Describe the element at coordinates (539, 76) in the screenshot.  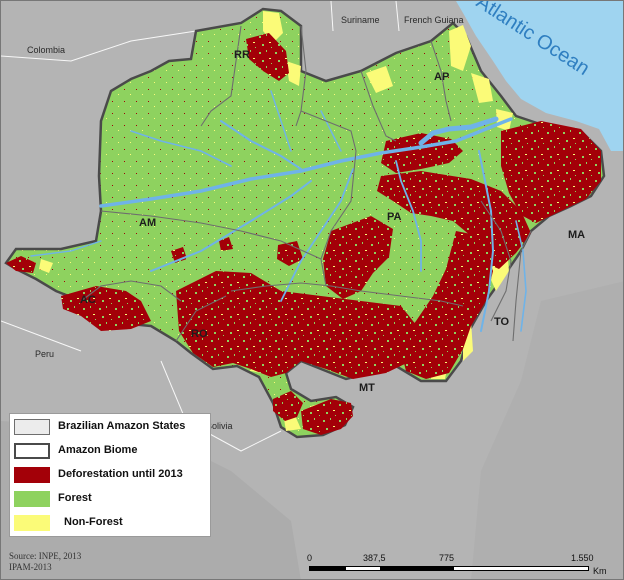
I see `ocean` at that location.